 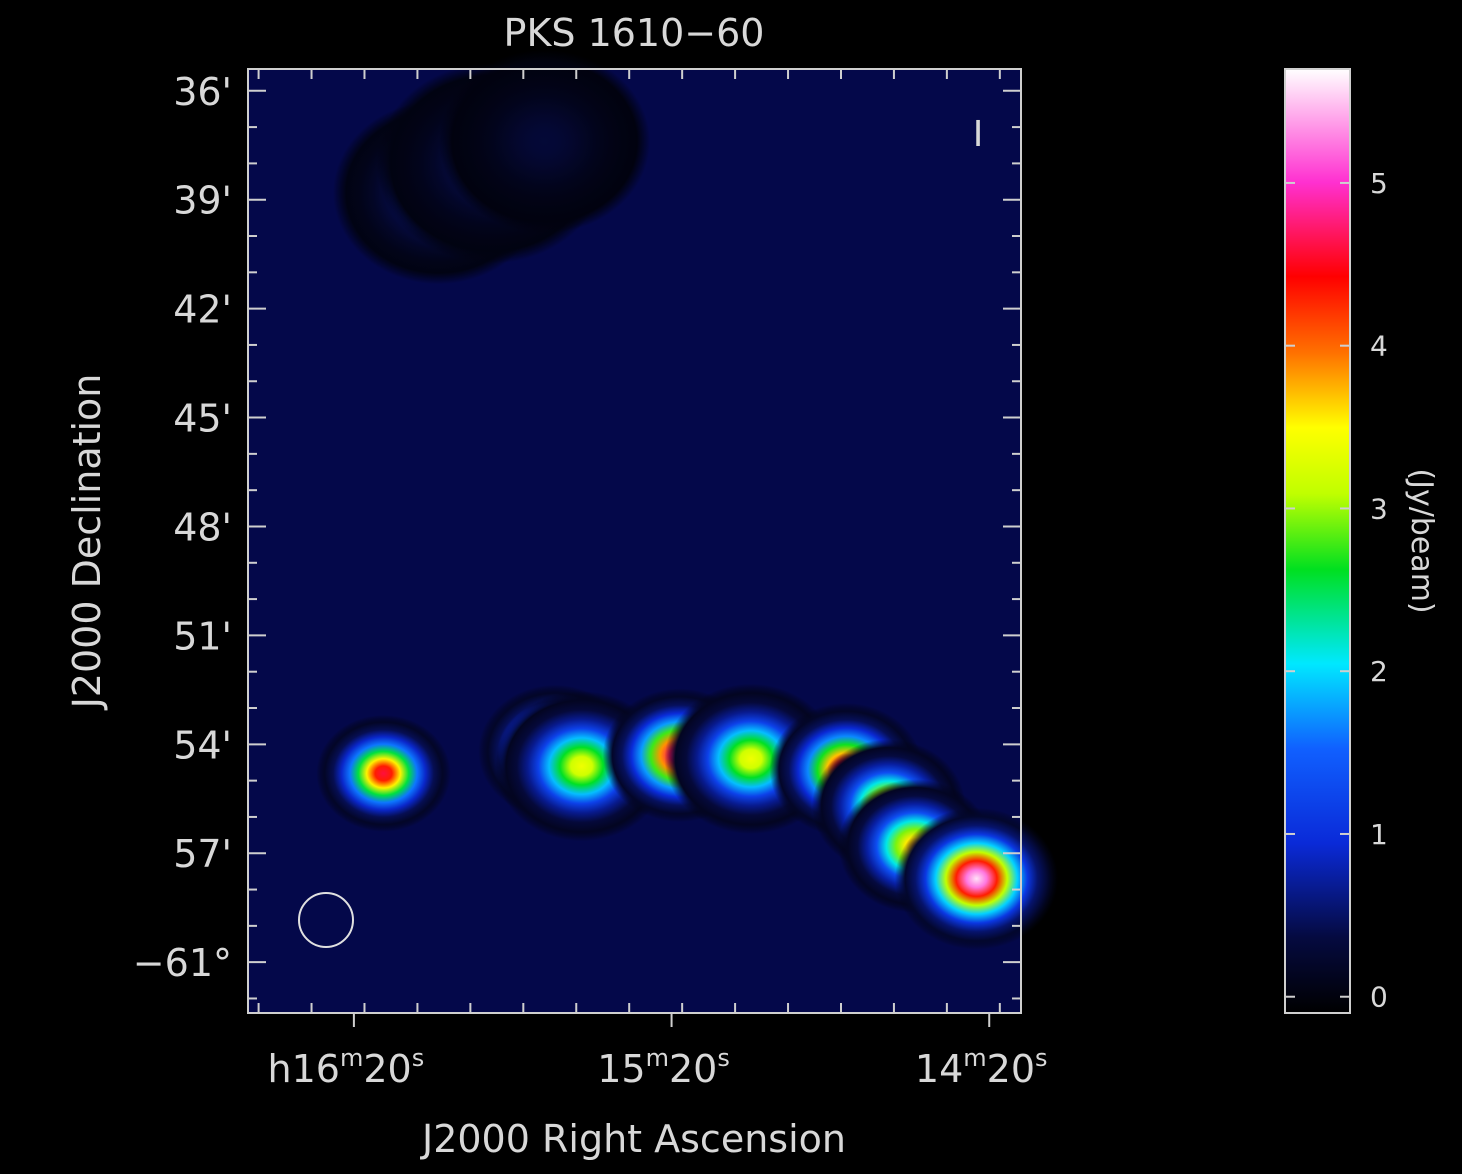 What do you see at coordinates (939, 1069) in the screenshot?
I see `x-tick-label-part: 14` at bounding box center [939, 1069].